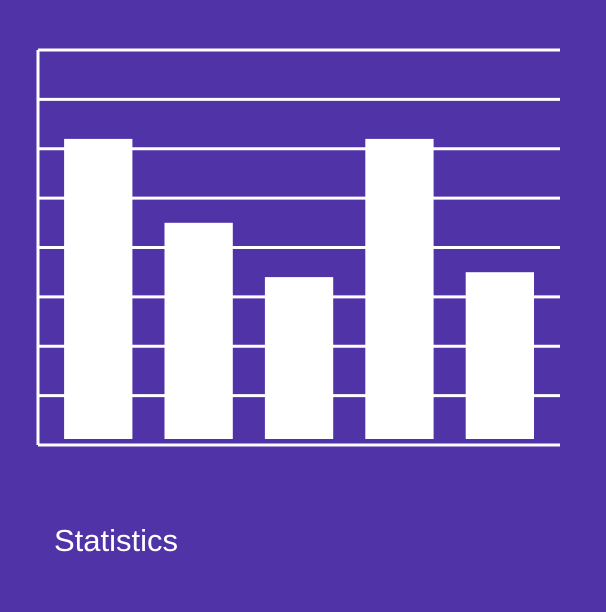  I want to click on caption-label: Statistics, so click(116, 540).